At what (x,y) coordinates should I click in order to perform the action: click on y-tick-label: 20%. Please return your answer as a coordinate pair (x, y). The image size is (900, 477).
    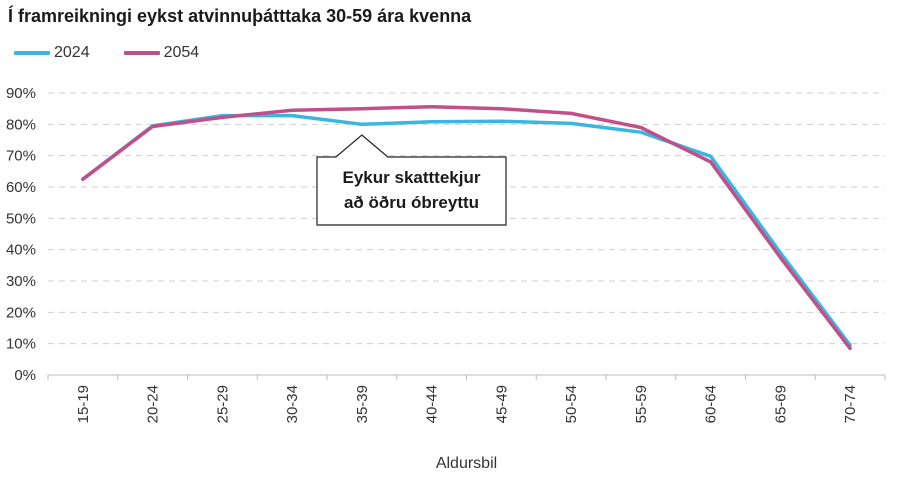
    Looking at the image, I should click on (21, 312).